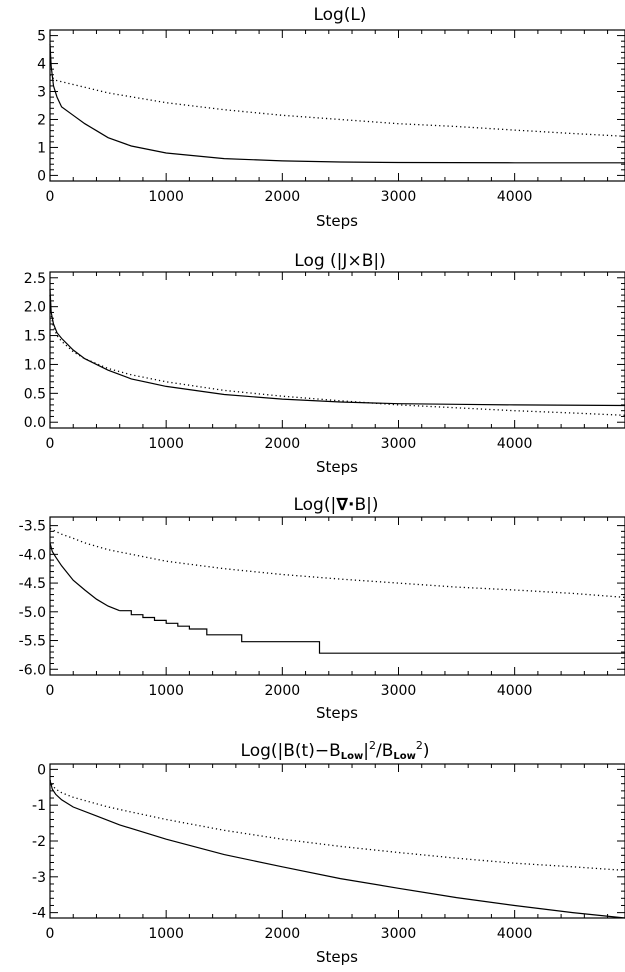  Describe the element at coordinates (351, 505) in the screenshot. I see `title-part: ·` at that location.